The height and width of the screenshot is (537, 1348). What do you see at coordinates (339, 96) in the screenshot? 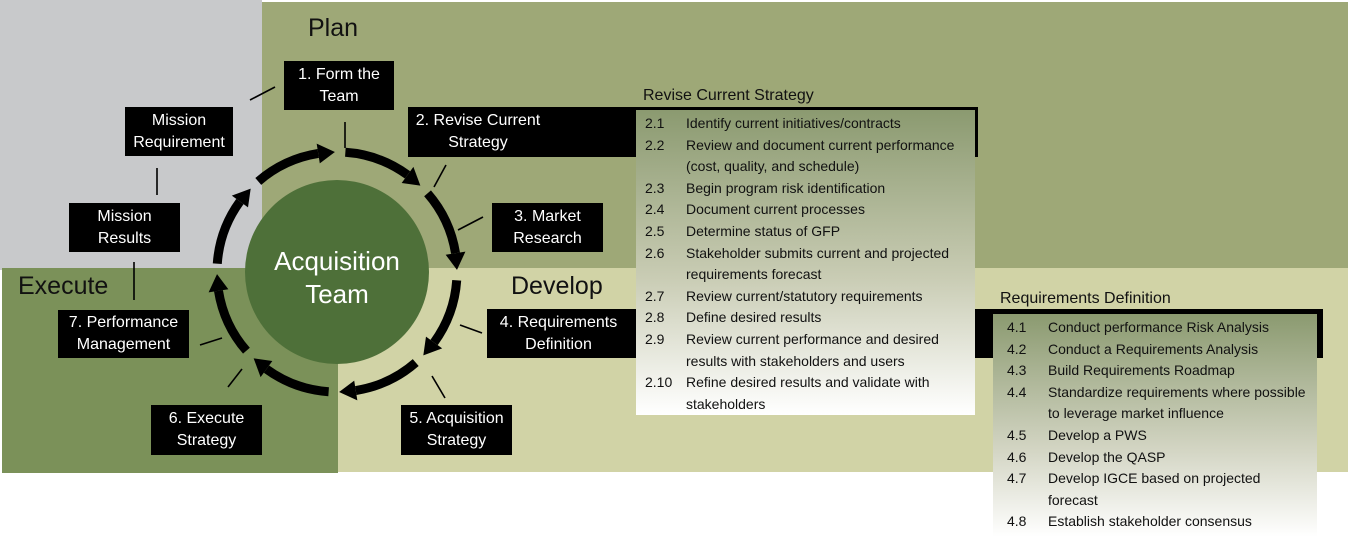
I see `step-label: Team` at bounding box center [339, 96].